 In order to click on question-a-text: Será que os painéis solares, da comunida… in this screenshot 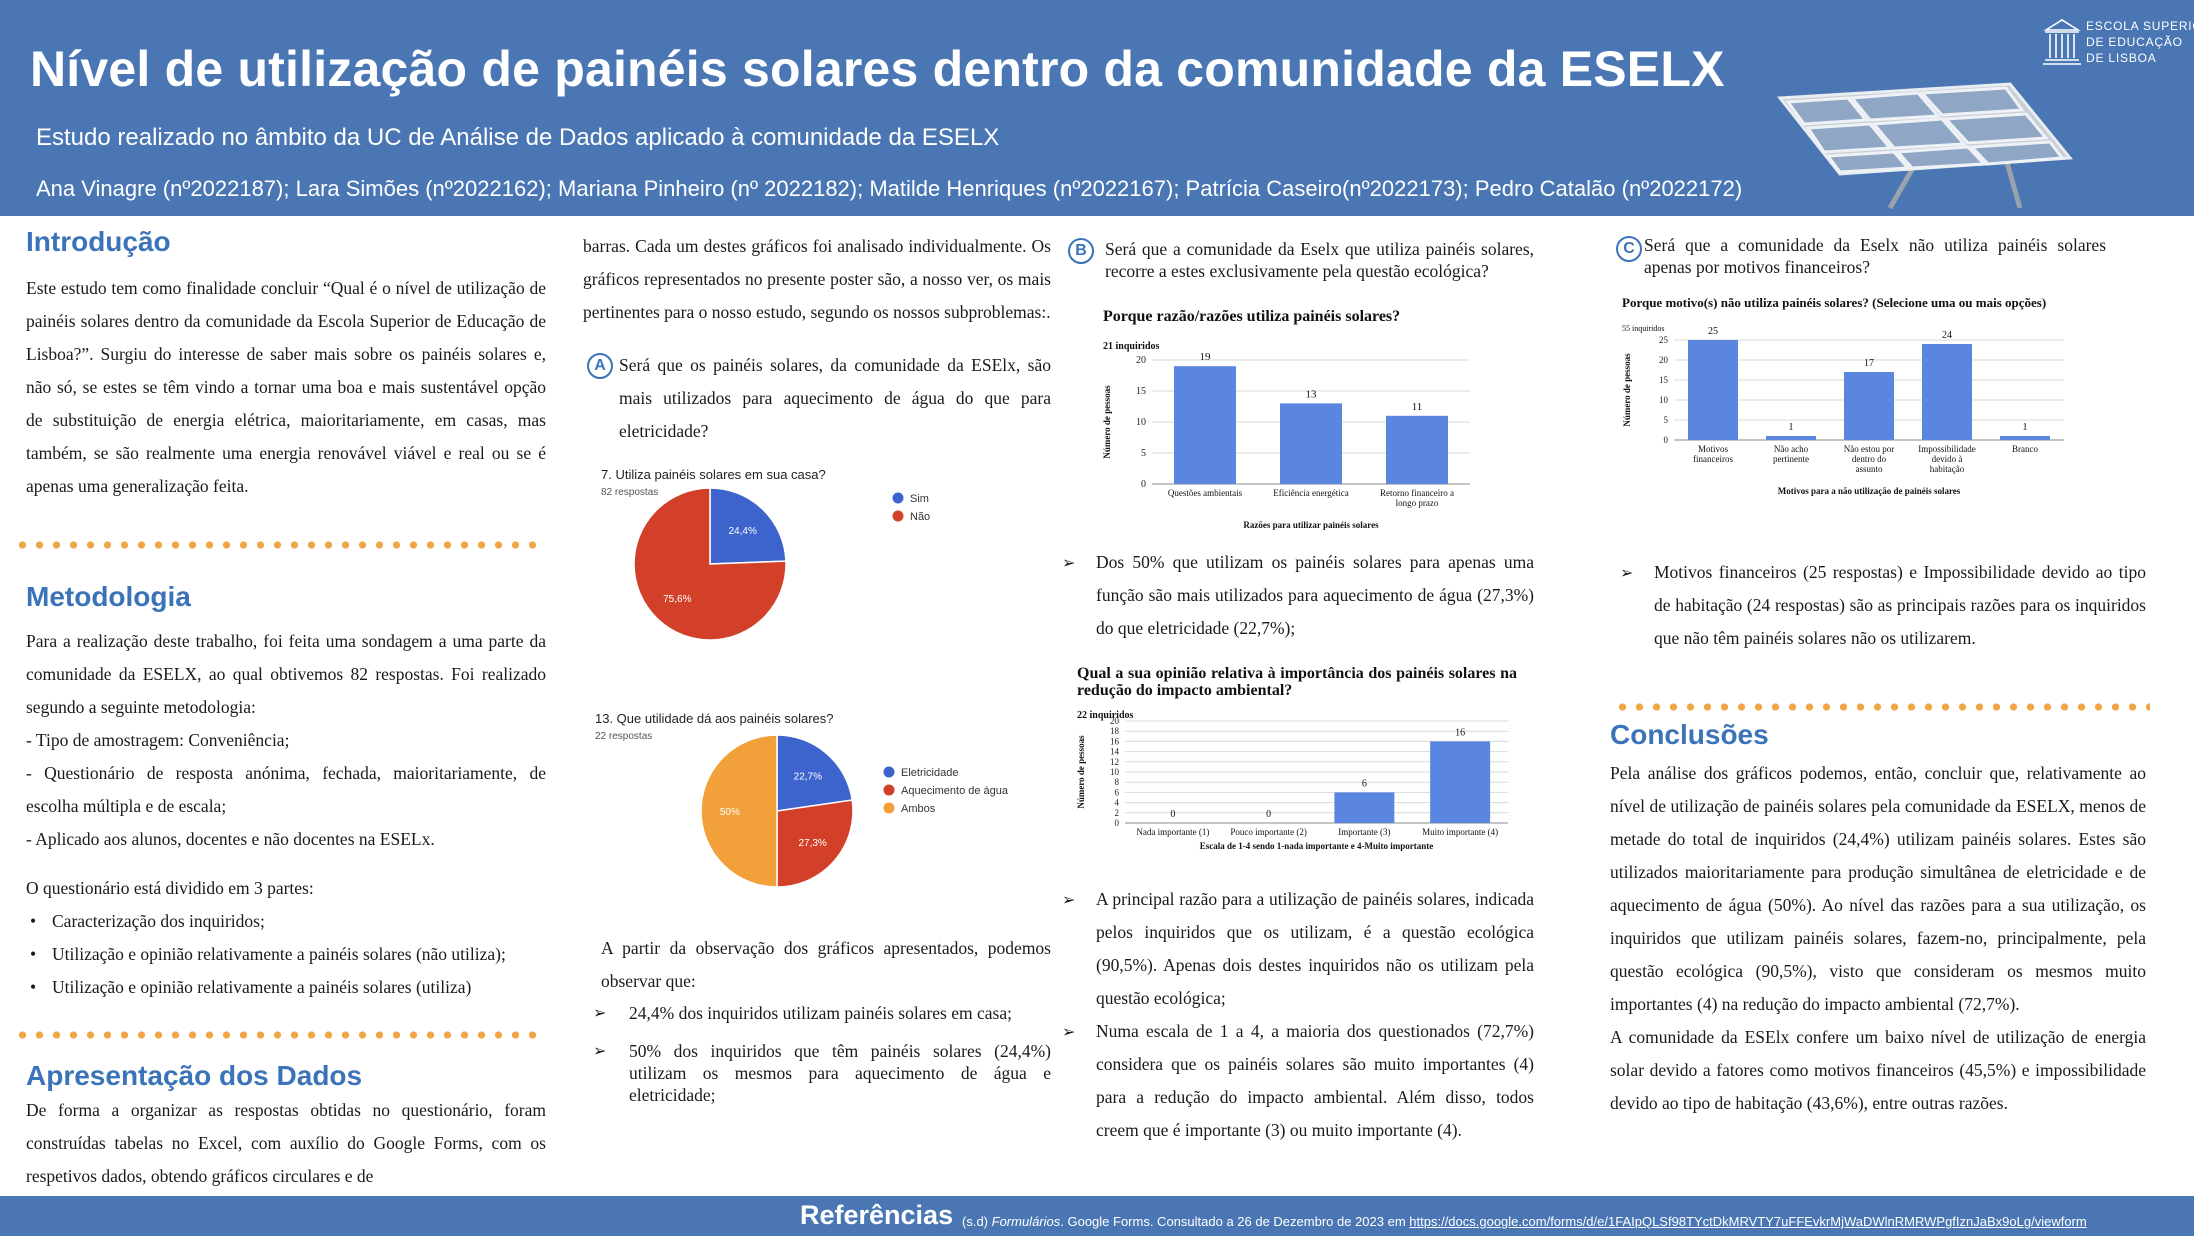, I will do `click(835, 398)`.